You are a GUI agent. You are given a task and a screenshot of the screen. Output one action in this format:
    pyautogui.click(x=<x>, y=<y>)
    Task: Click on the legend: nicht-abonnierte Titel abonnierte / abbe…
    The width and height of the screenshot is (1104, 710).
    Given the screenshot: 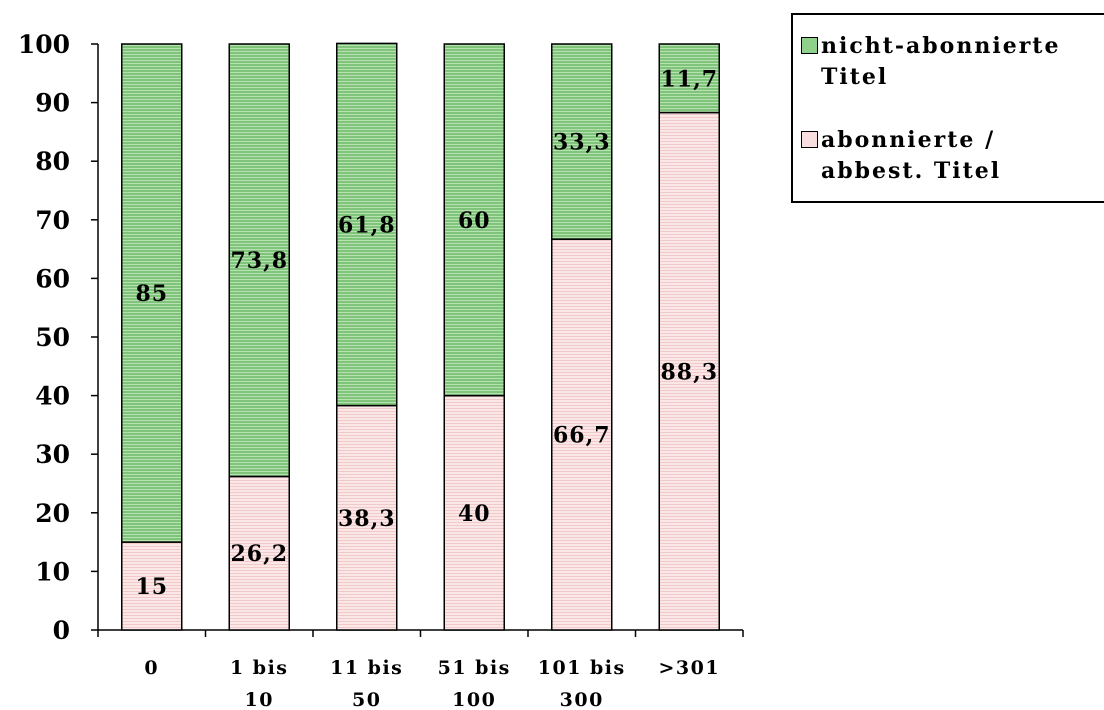 What is the action you would take?
    pyautogui.click(x=947, y=108)
    